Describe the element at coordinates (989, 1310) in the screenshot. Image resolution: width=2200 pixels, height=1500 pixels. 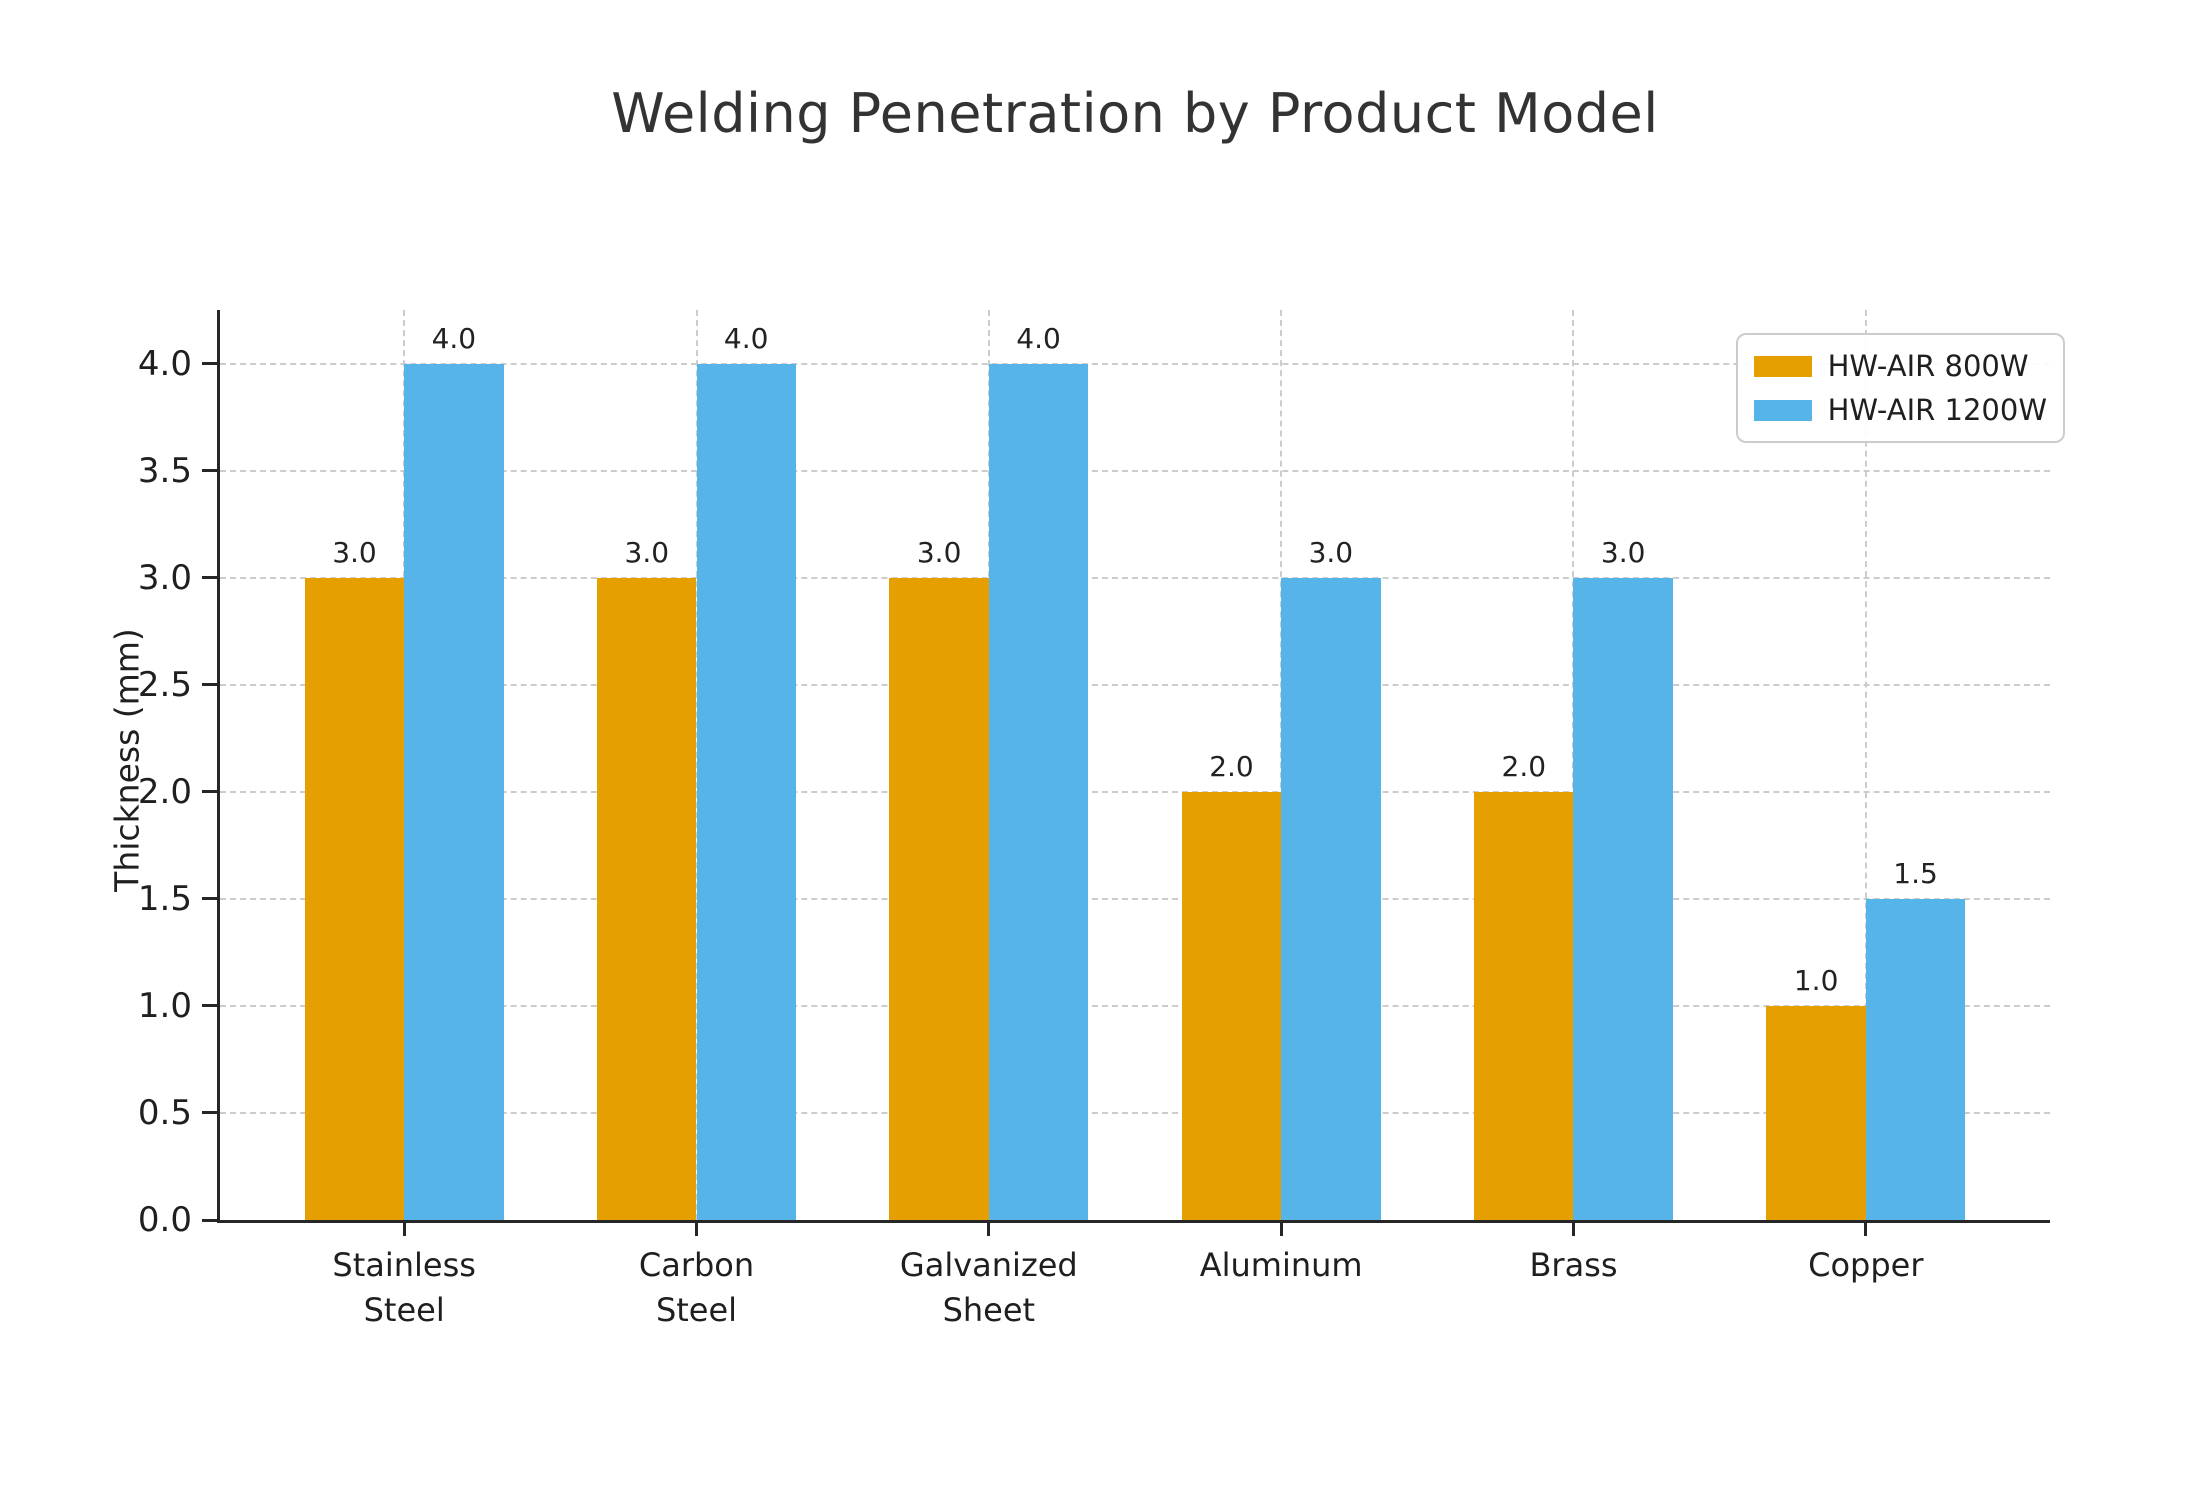
I see `x-tick-label-line: Sheet` at that location.